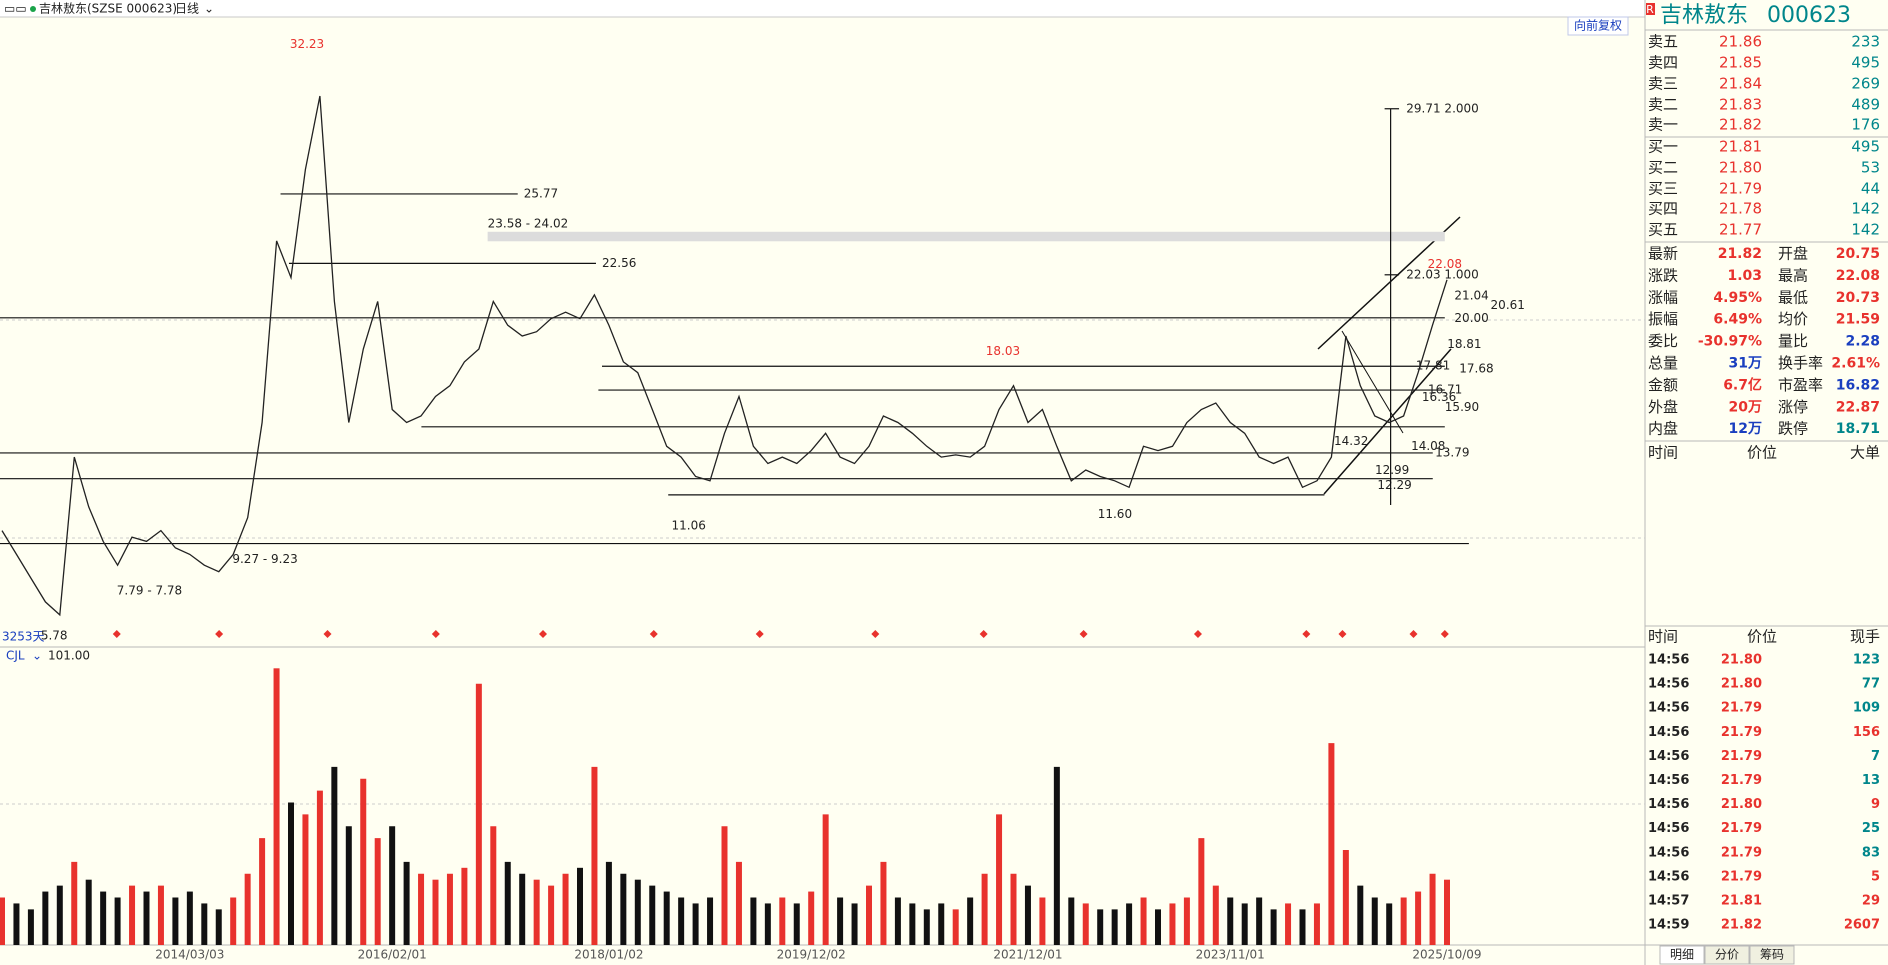 The image size is (1888, 965). Describe the element at coordinates (1870, 189) in the screenshot. I see `book-volume: 44` at that location.